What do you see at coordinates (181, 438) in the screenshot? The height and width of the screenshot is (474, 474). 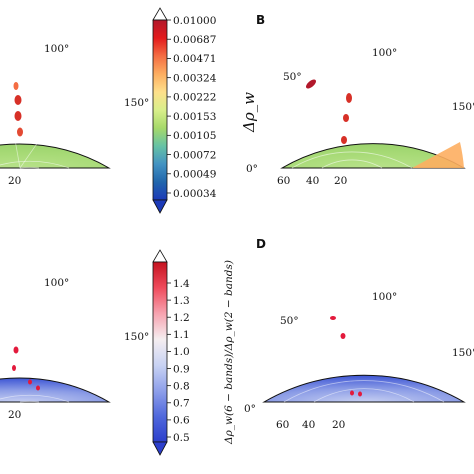 I see `colorbar-tick-label: 0.5` at bounding box center [181, 438].